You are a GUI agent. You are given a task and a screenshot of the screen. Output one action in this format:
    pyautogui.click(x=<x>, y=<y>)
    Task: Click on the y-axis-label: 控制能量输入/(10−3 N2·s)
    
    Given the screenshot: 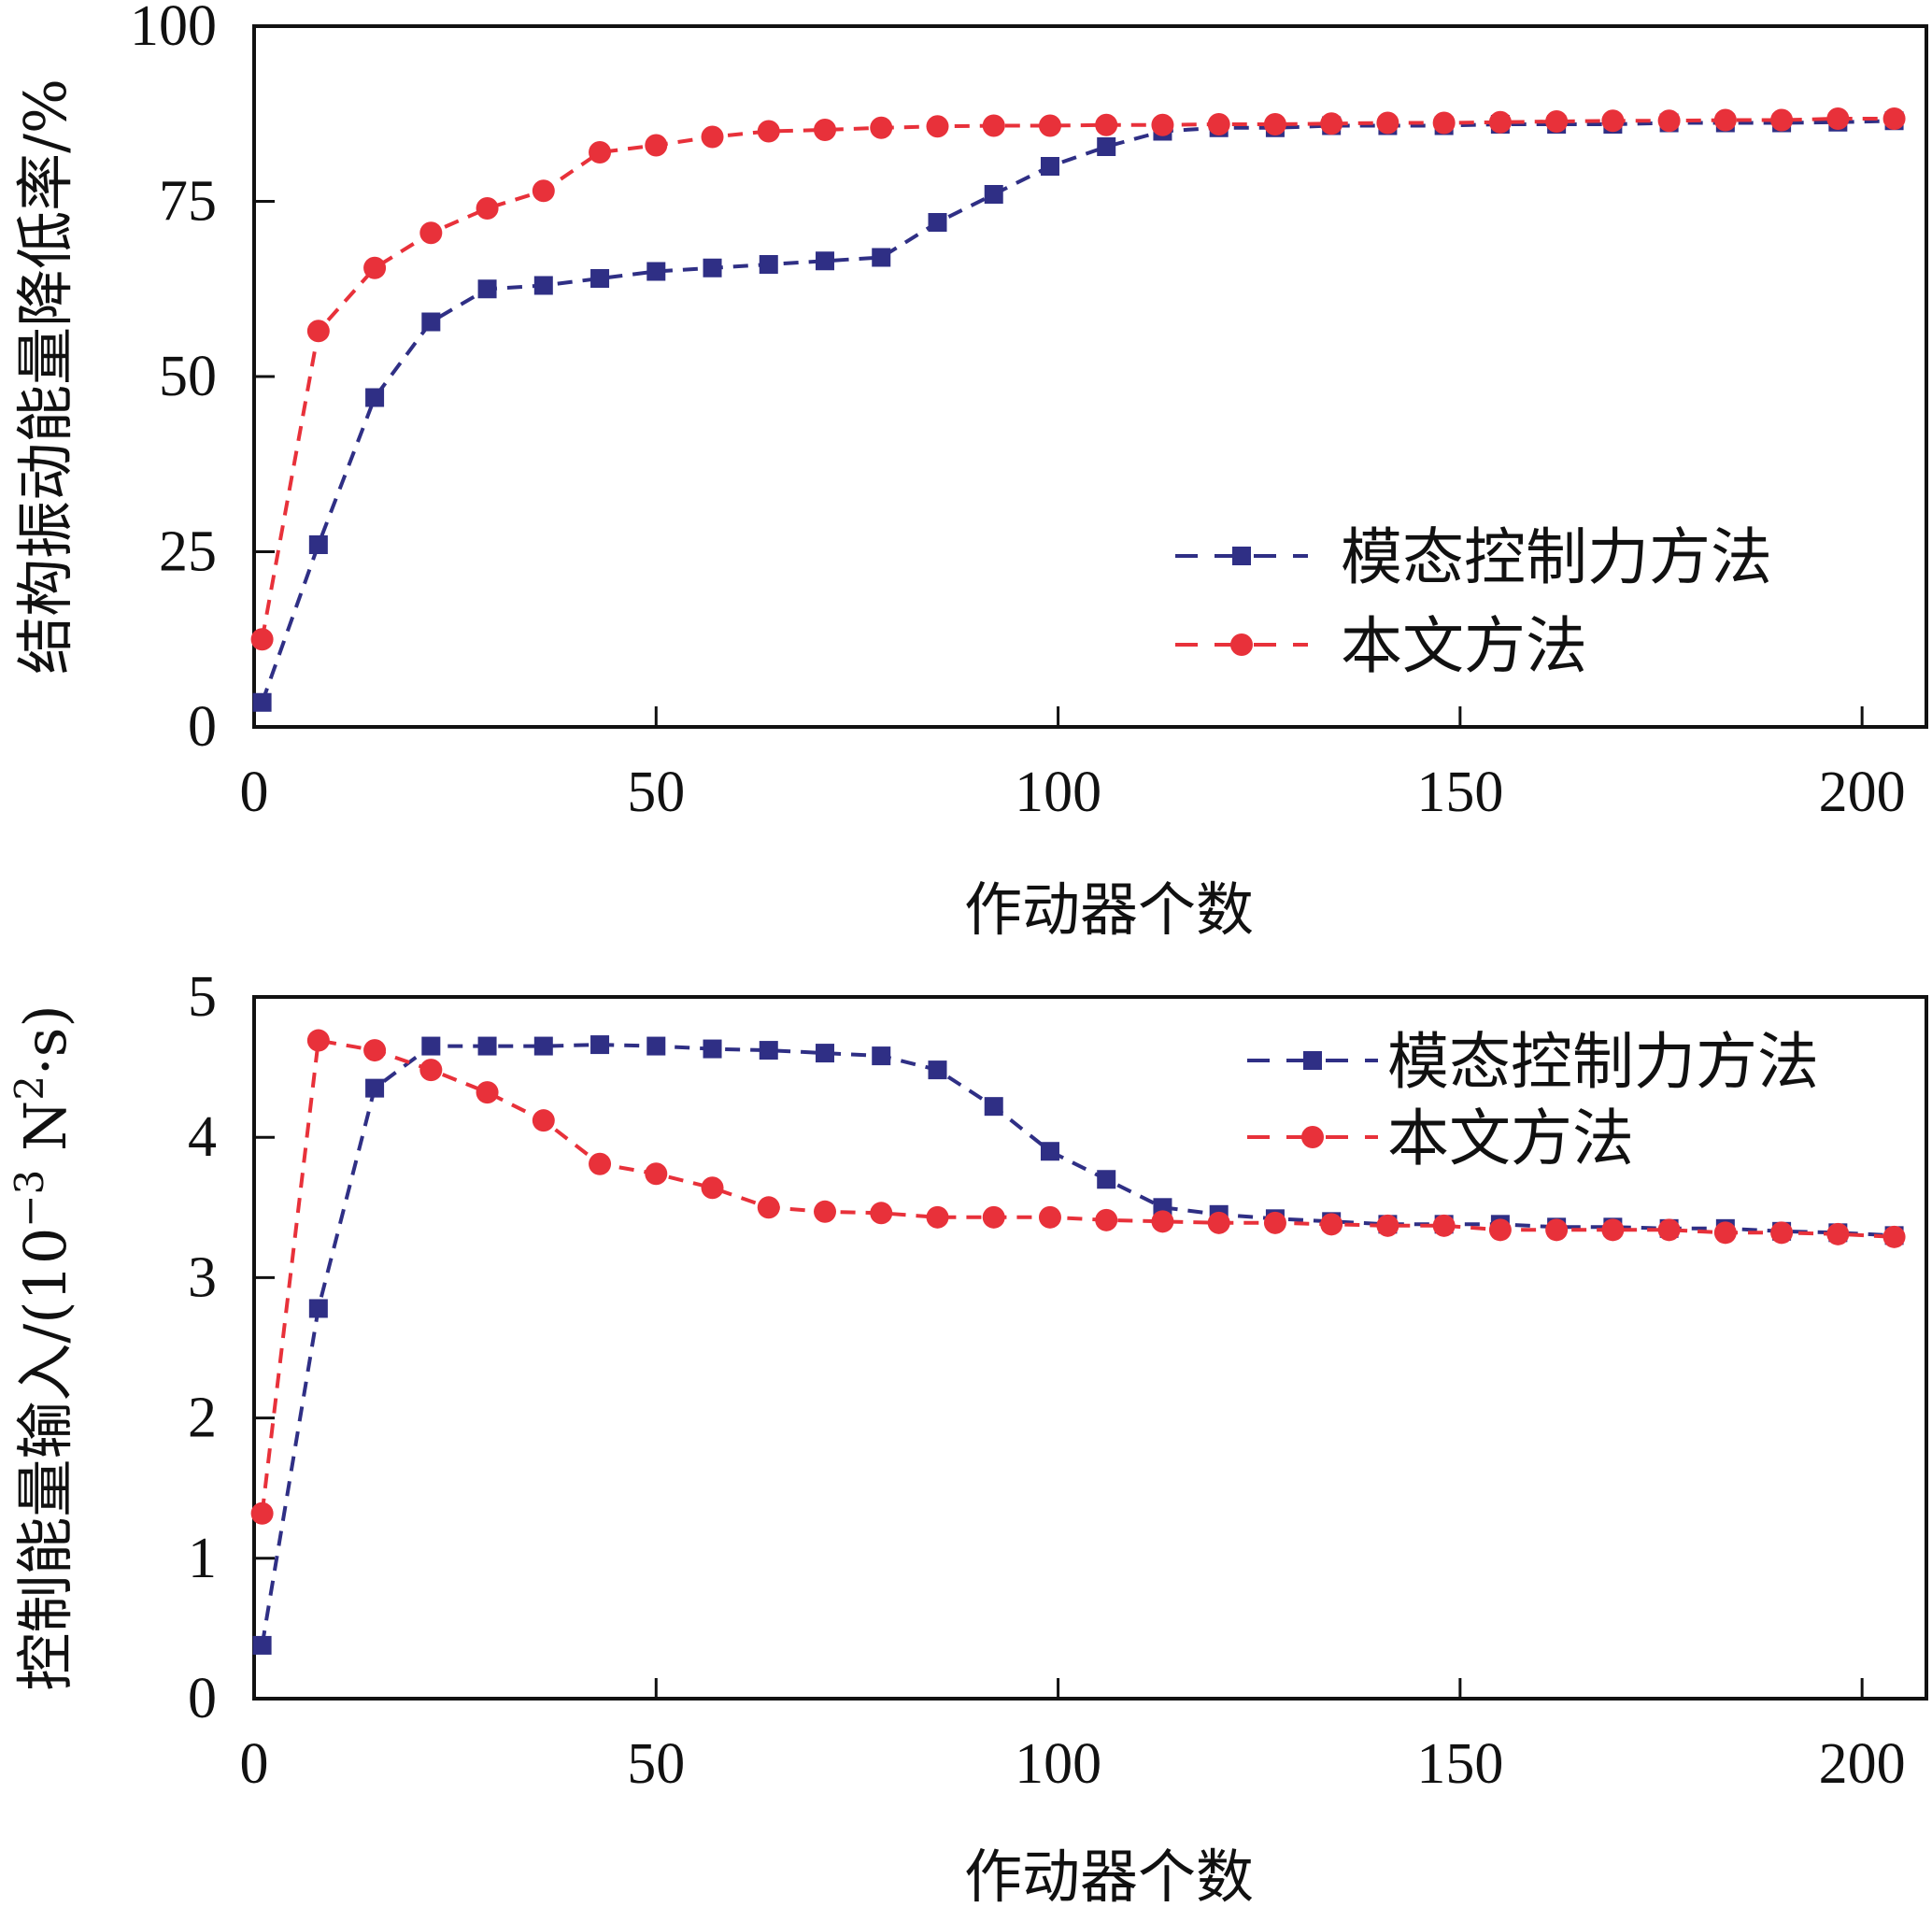 What is the action you would take?
    pyautogui.click(x=43, y=1347)
    